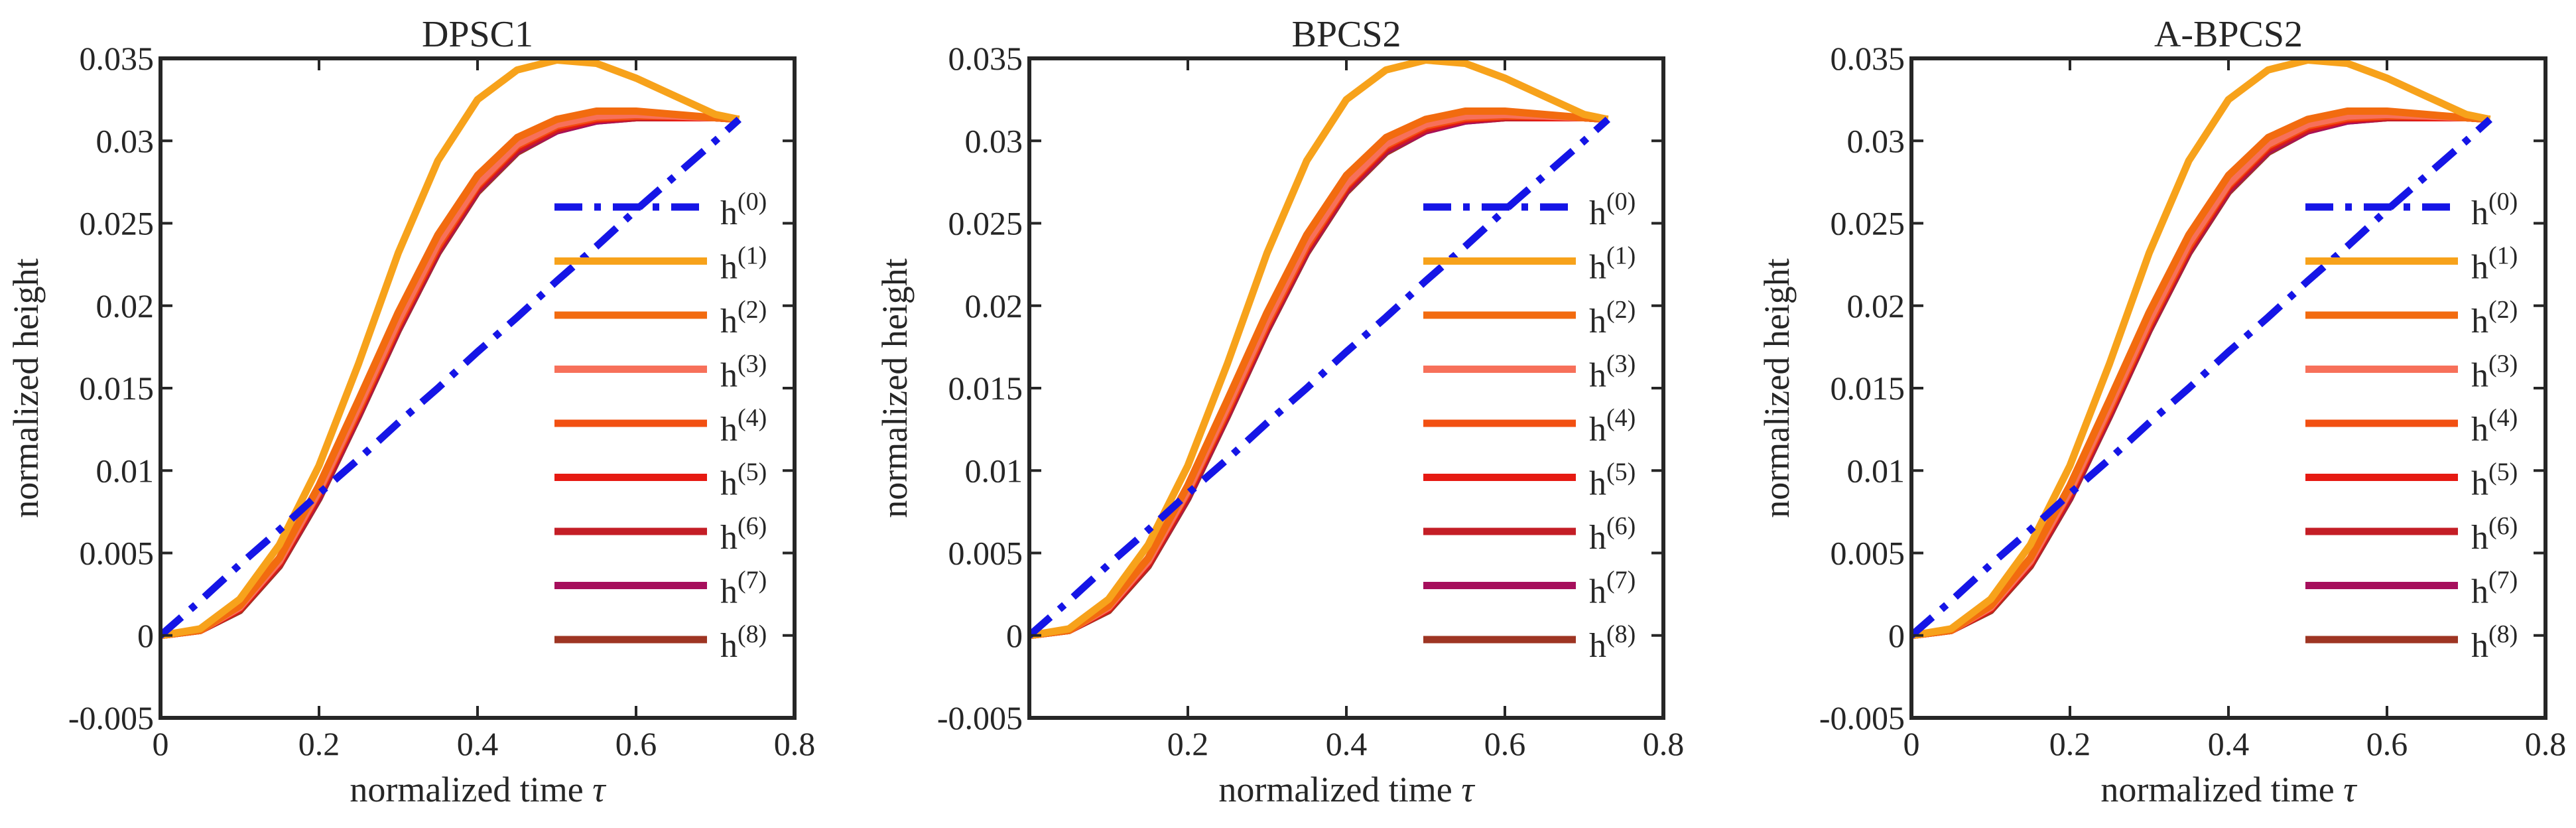 The image size is (2576, 828). Describe the element at coordinates (661, 534) in the screenshot. I see `legend-item: h(6)` at that location.